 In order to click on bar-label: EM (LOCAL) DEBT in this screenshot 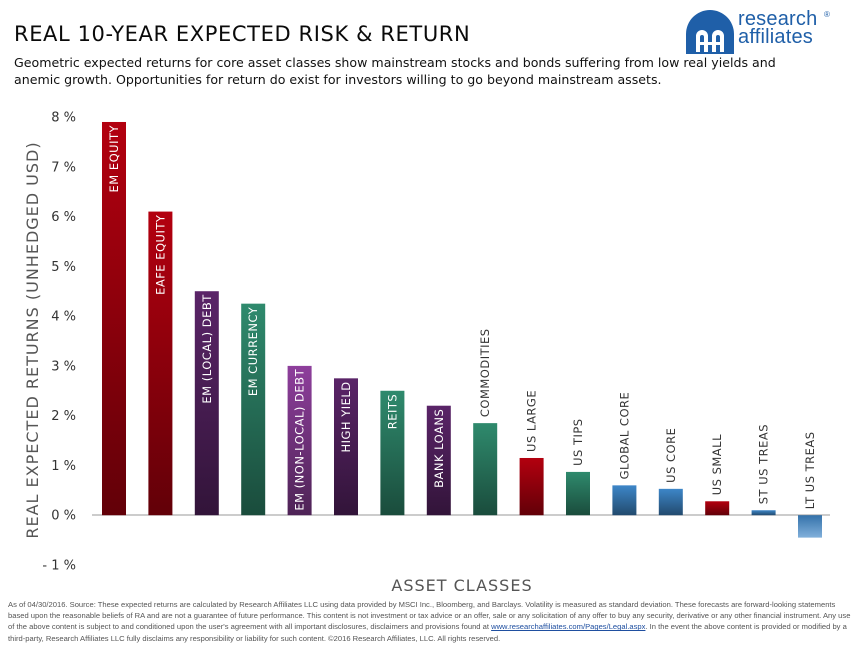, I will do `click(207, 349)`.